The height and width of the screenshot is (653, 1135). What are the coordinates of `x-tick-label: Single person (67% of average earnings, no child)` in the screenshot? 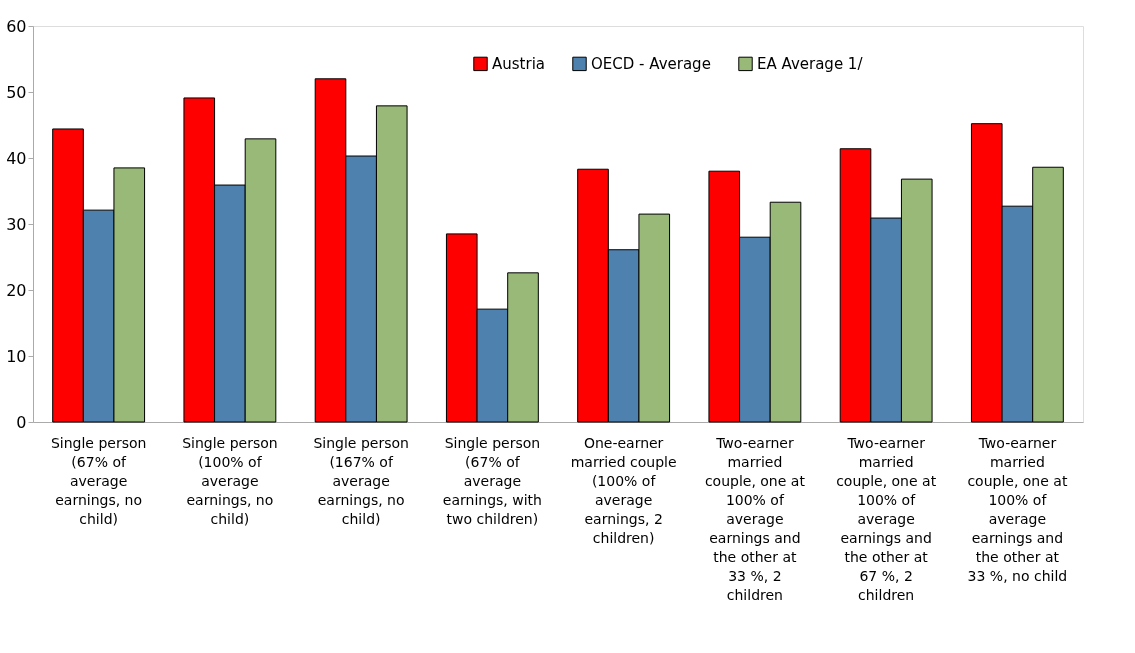 It's located at (98, 480).